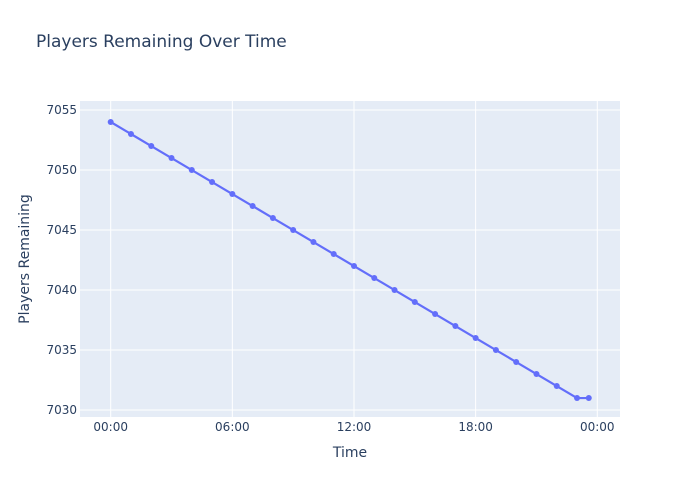  I want to click on x-axis-title-text: Time, so click(350, 453).